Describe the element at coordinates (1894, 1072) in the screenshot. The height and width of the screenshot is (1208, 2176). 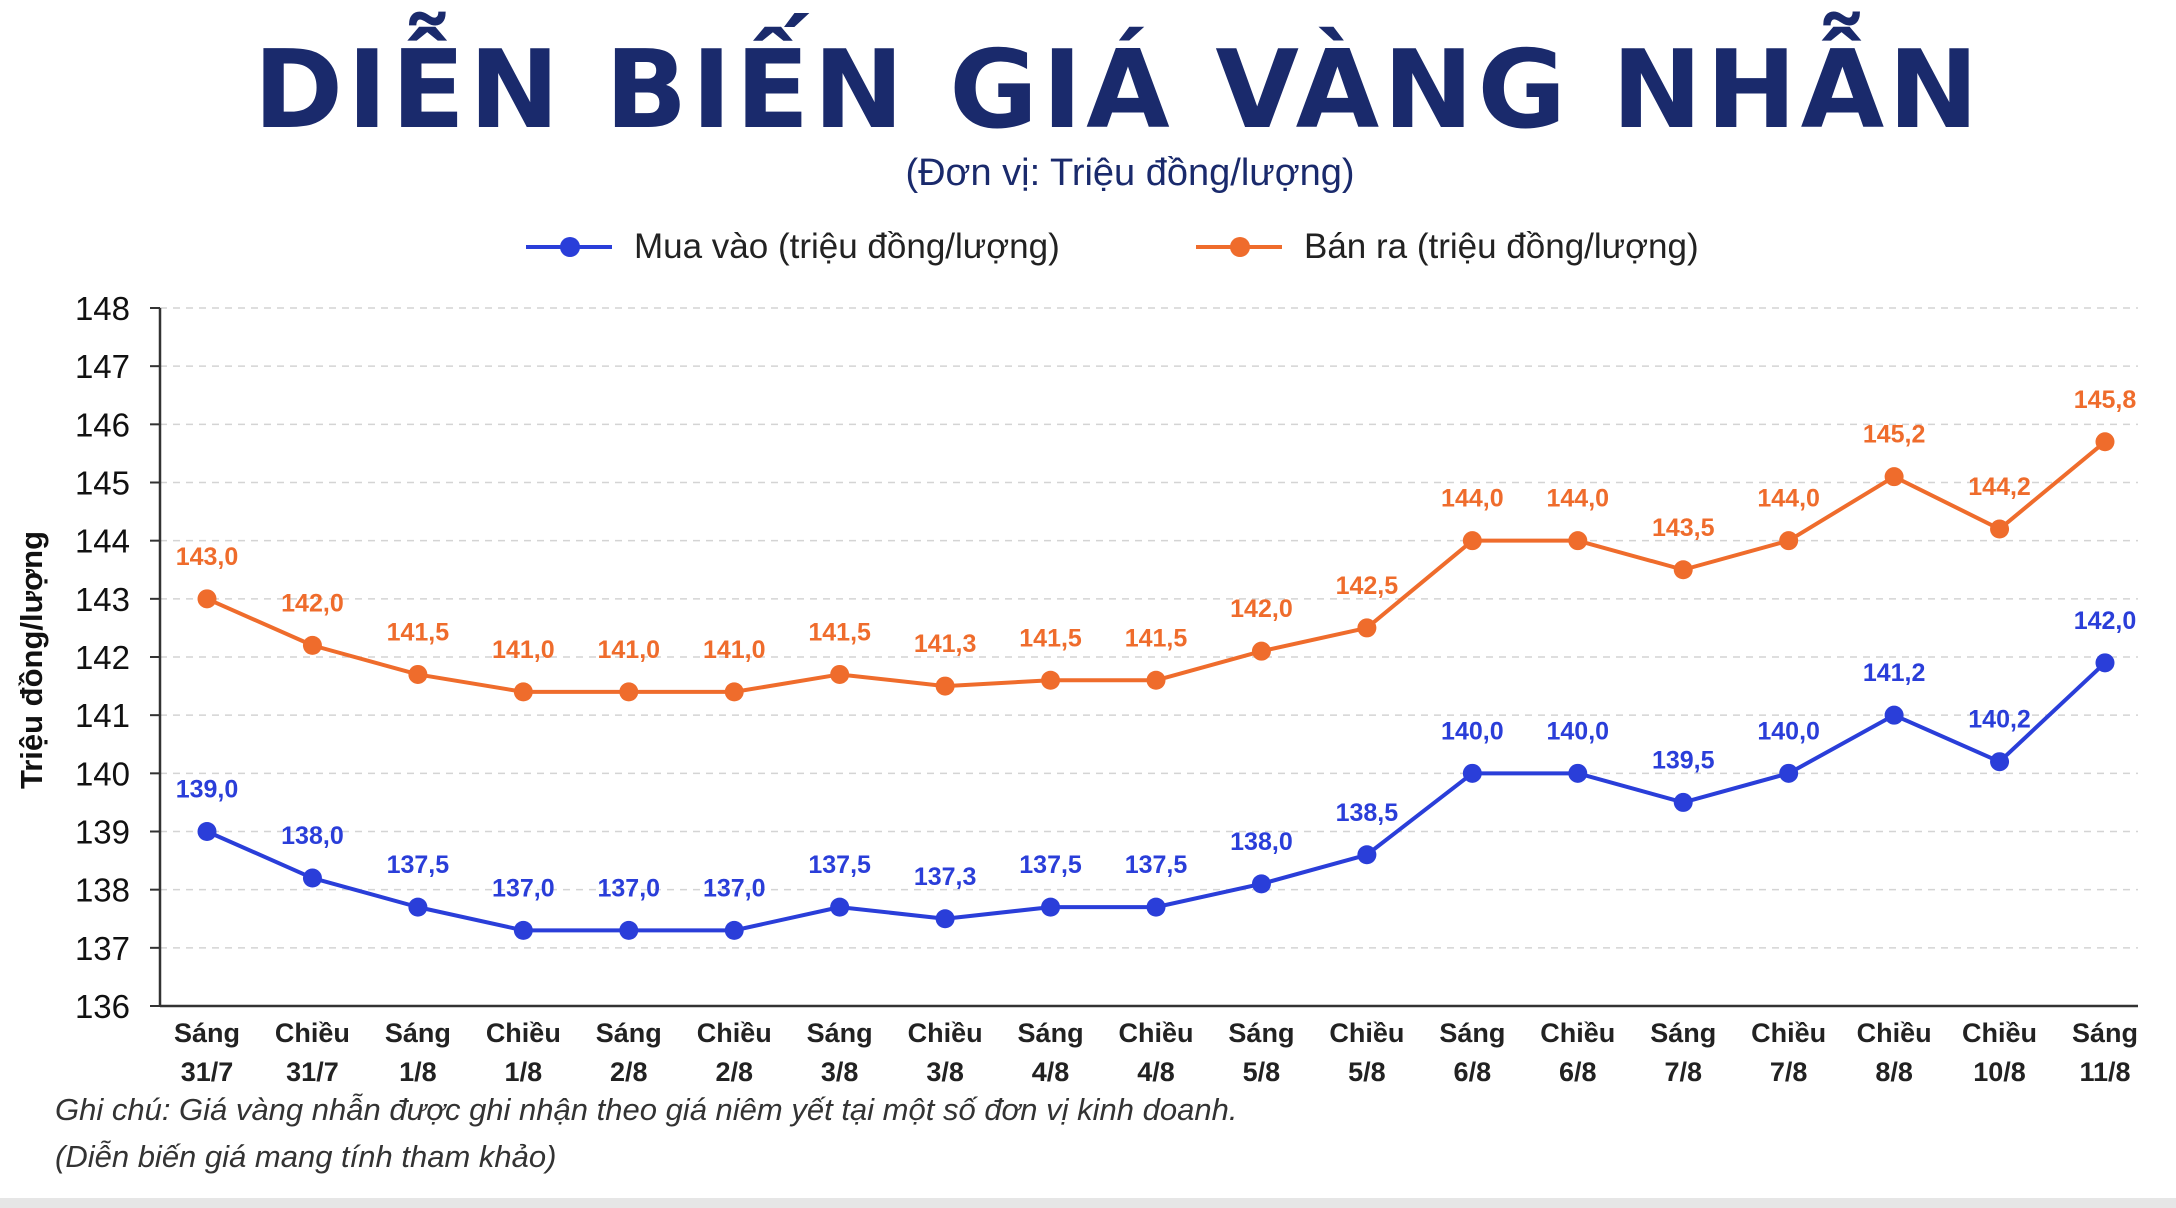
I see `x-tick-label: 8/8` at that location.